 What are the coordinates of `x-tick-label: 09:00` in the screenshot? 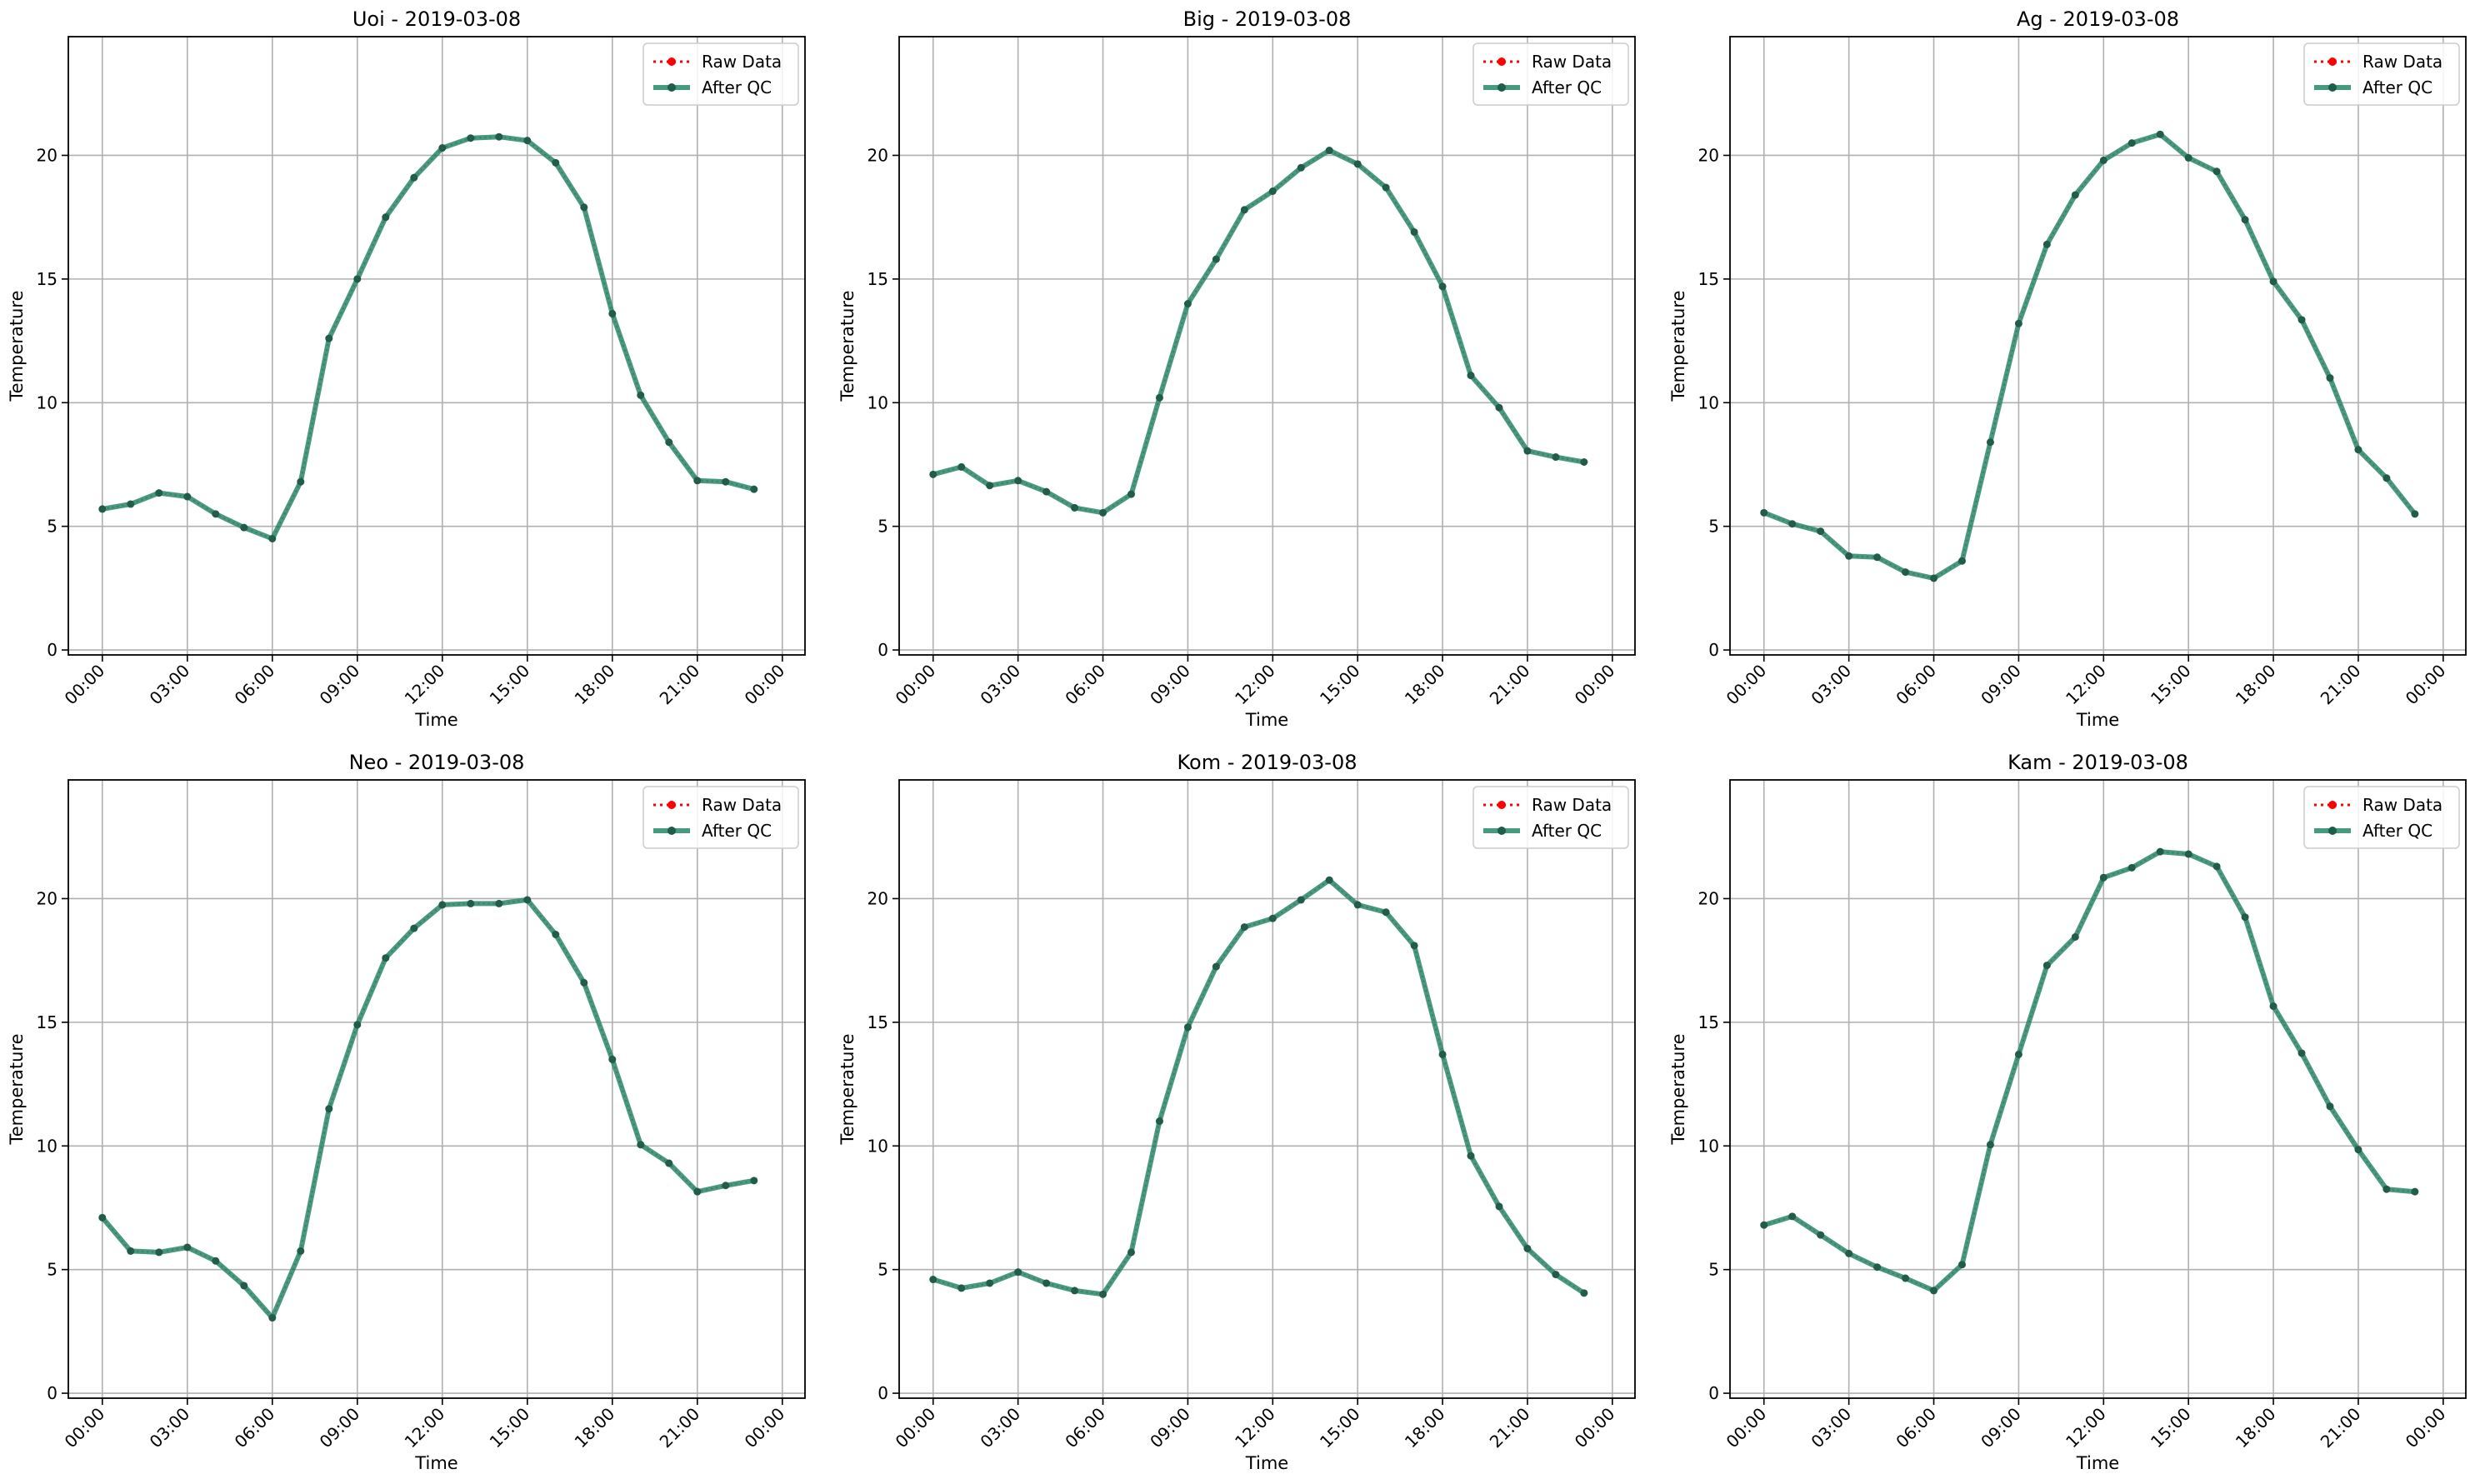 It's located at (1170, 685).